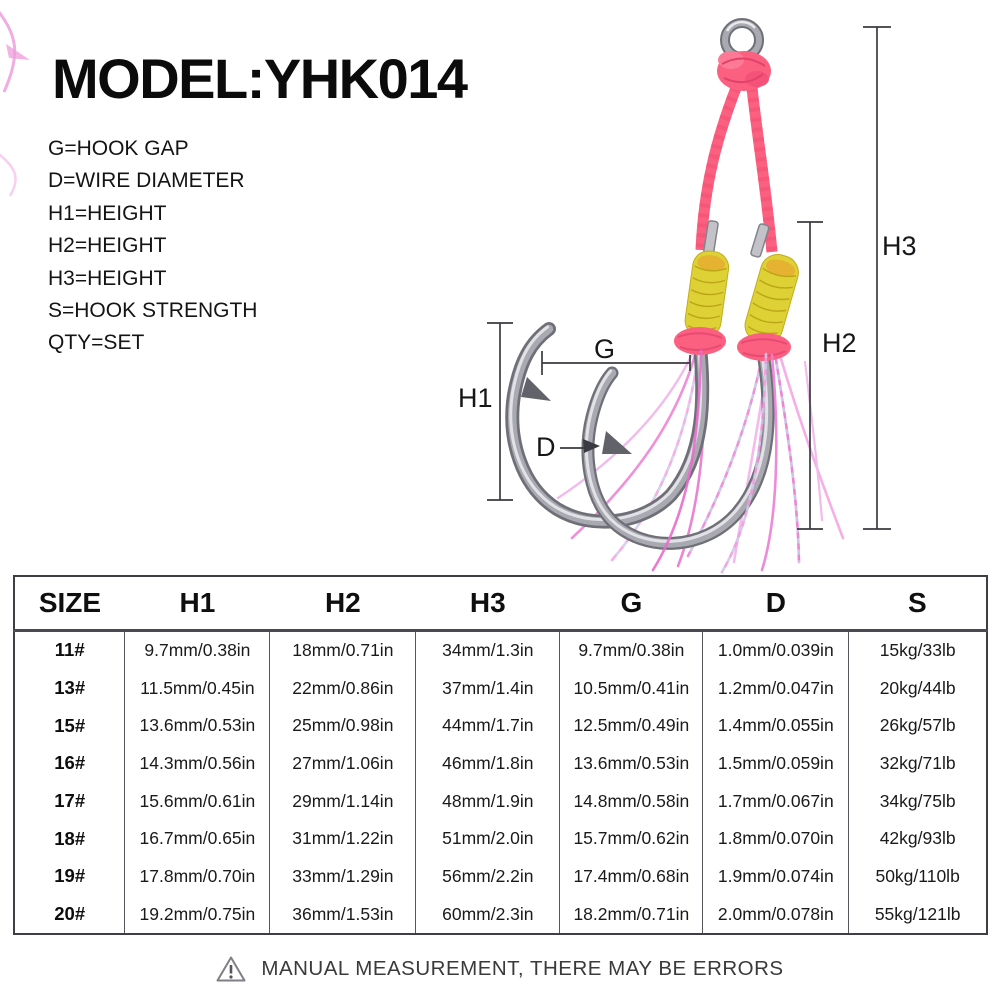  I want to click on value-cell: 14.3mm/0.56in, so click(197, 763).